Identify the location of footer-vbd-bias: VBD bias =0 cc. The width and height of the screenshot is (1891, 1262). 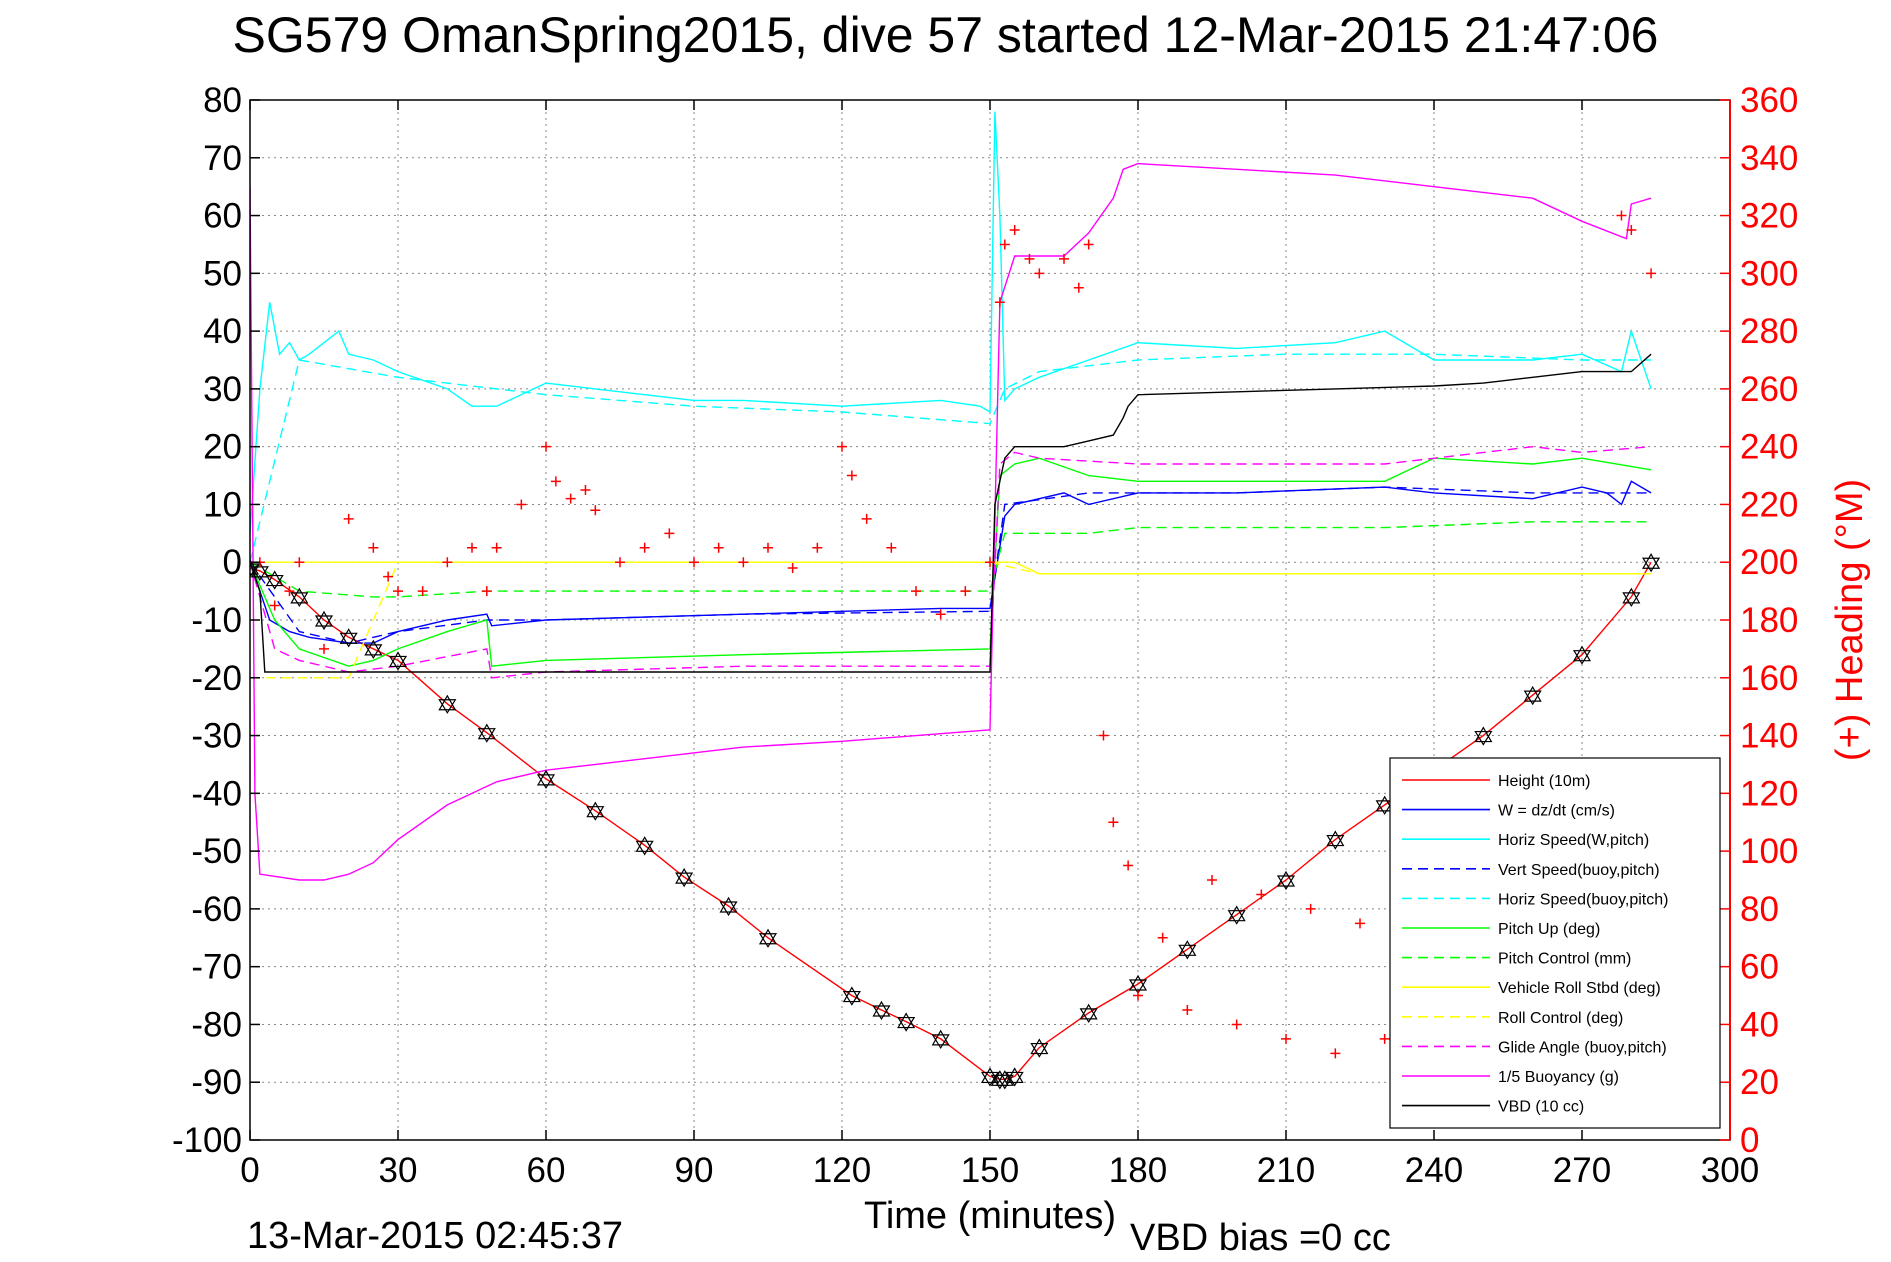
(1260, 1238).